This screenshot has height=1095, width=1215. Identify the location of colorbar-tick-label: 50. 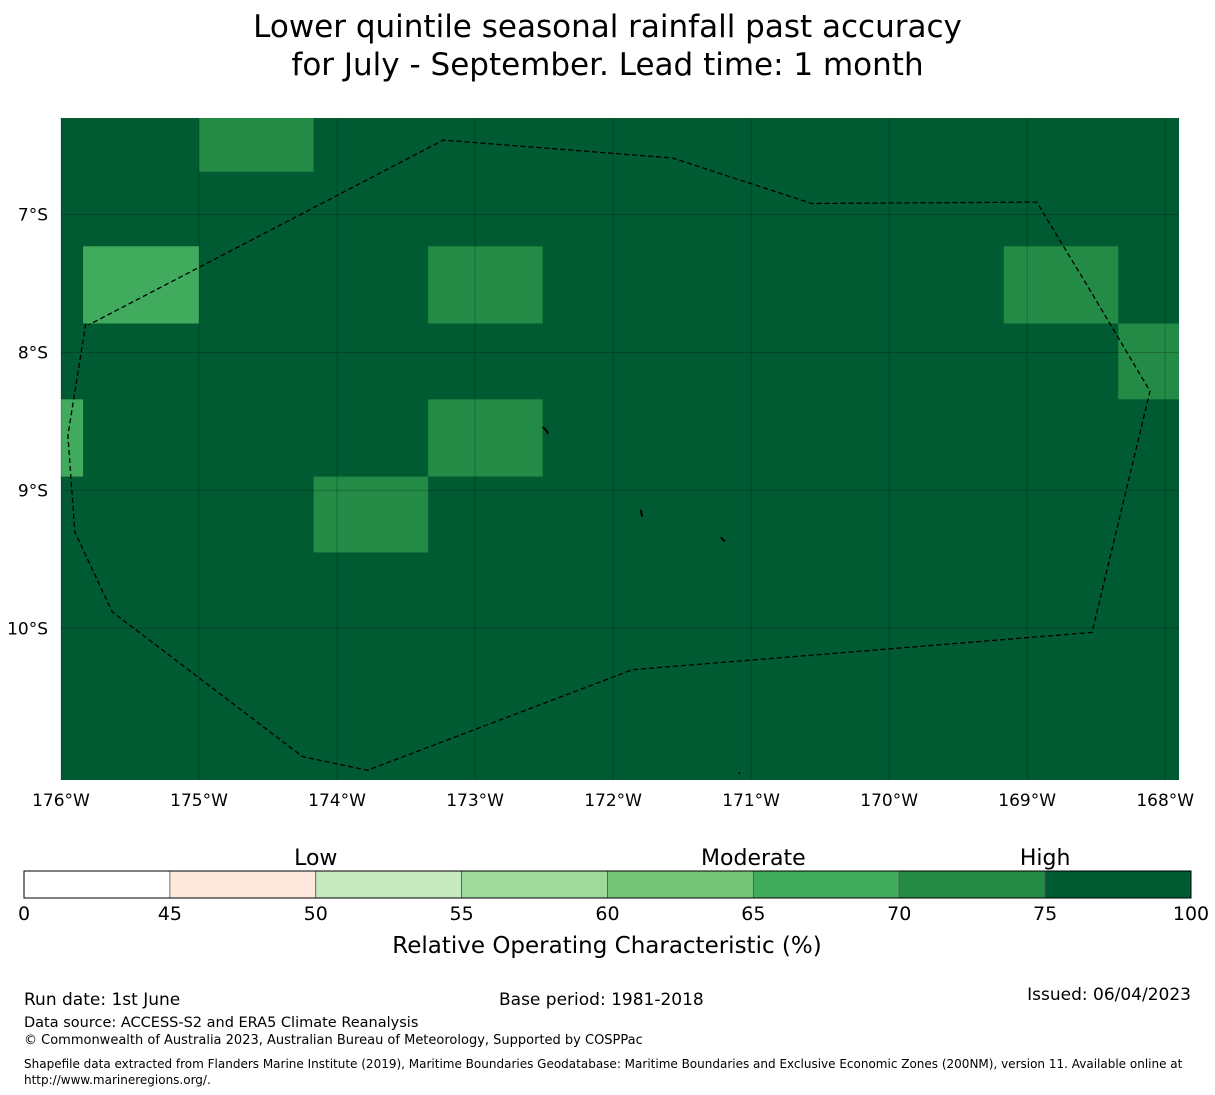
(316, 914).